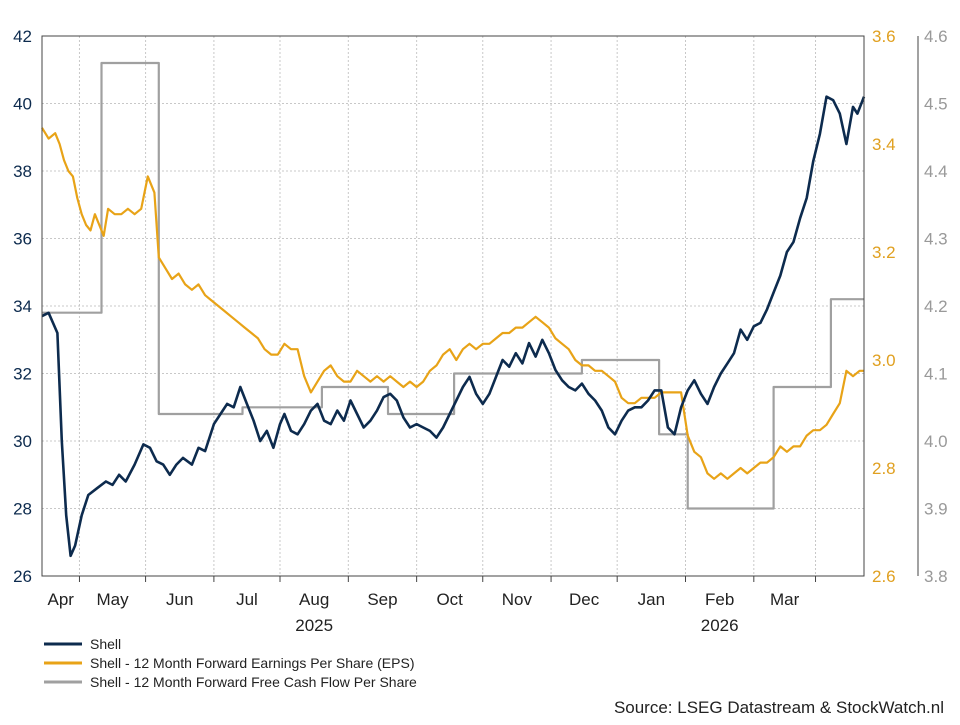  What do you see at coordinates (22, 171) in the screenshot?
I see `left-axis-tick-label: 38` at bounding box center [22, 171].